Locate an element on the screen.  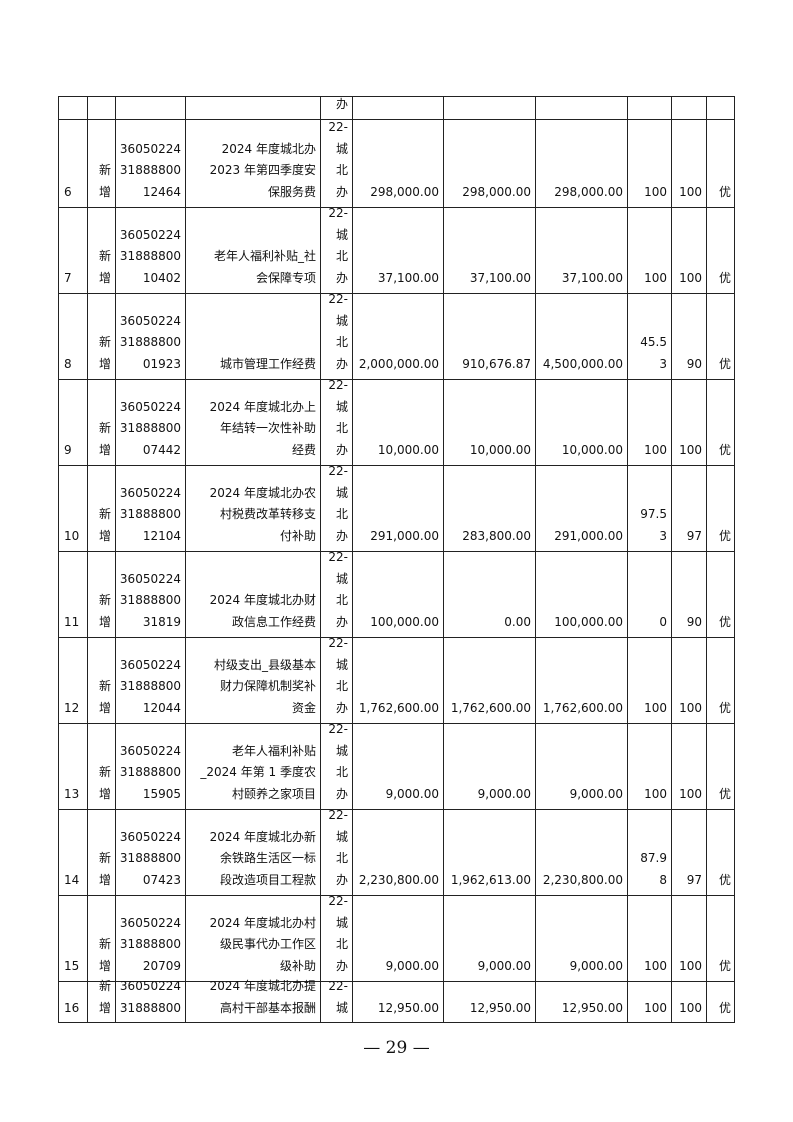
cell-budget: 2,230,800.00 is located at coordinates (397, 852).